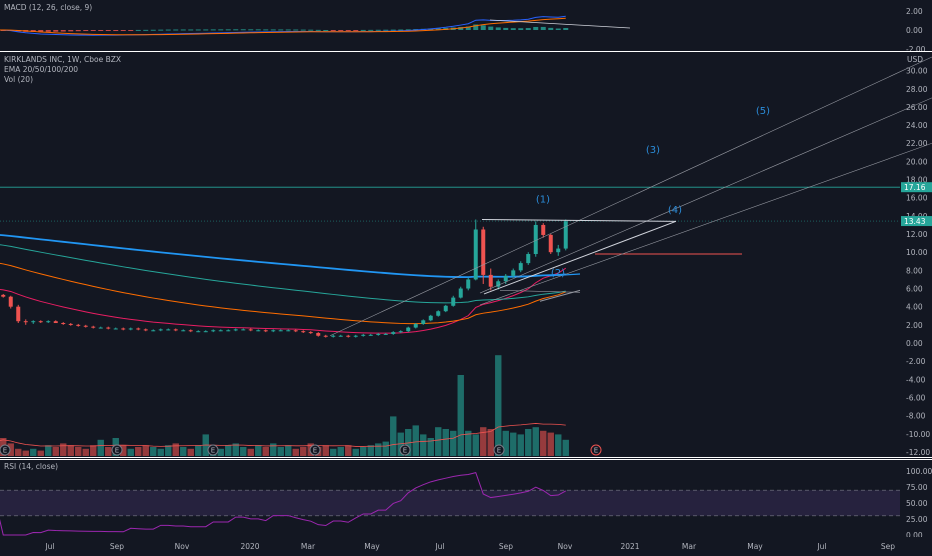 The width and height of the screenshot is (932, 556). What do you see at coordinates (917, 198) in the screenshot?
I see `price-axis-tick: 16.00` at bounding box center [917, 198].